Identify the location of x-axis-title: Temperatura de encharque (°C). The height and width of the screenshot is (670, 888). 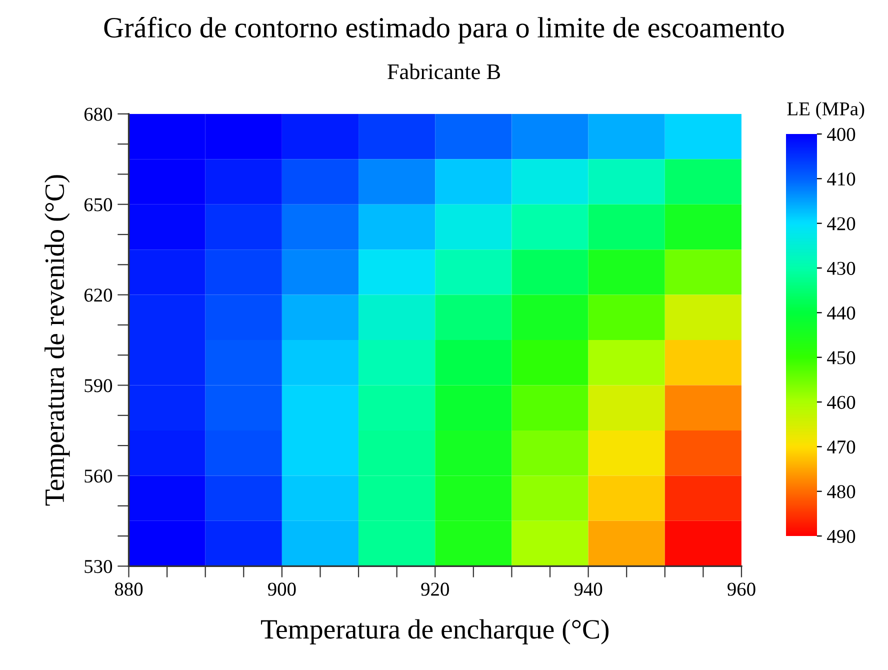
(434, 631).